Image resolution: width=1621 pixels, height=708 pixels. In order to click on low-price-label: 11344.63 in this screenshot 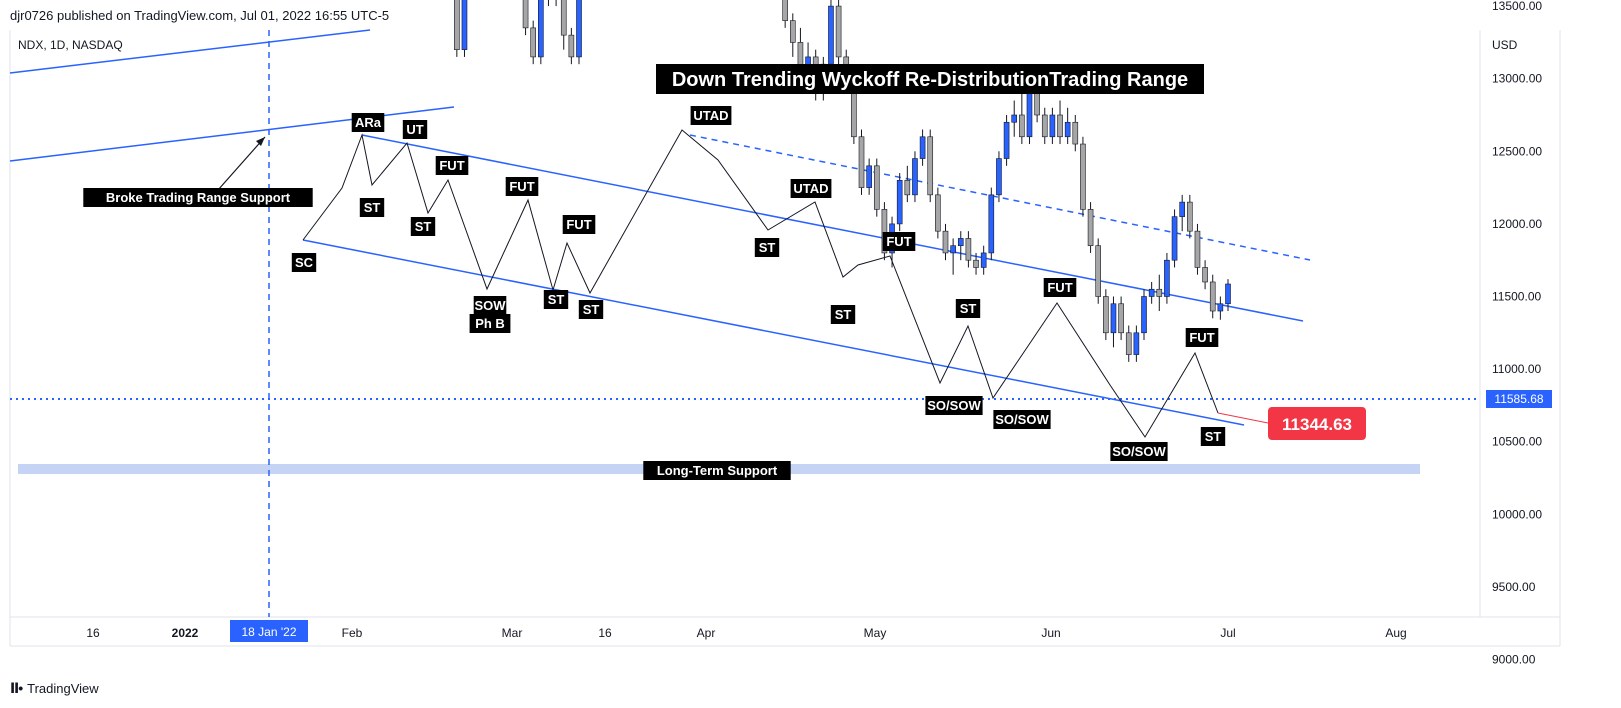, I will do `click(1317, 424)`.